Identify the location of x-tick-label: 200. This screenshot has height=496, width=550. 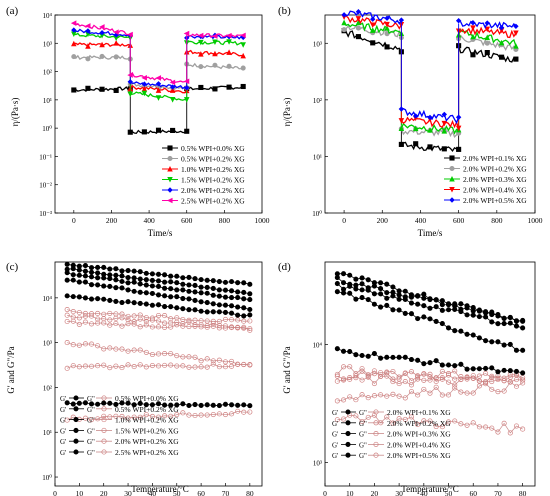
(112, 220).